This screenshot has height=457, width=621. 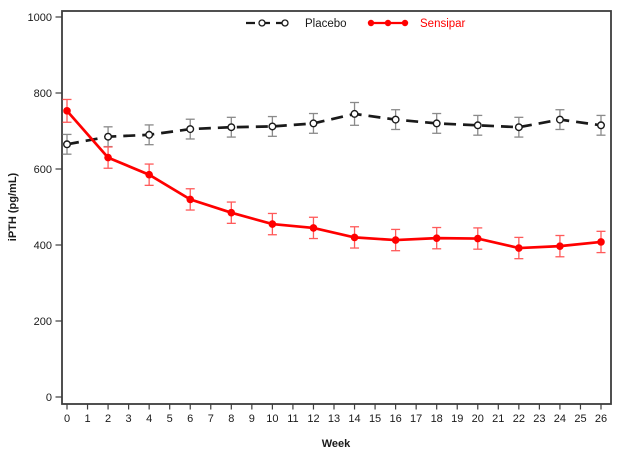 What do you see at coordinates (231, 419) in the screenshot?
I see `x-tick-label: 8` at bounding box center [231, 419].